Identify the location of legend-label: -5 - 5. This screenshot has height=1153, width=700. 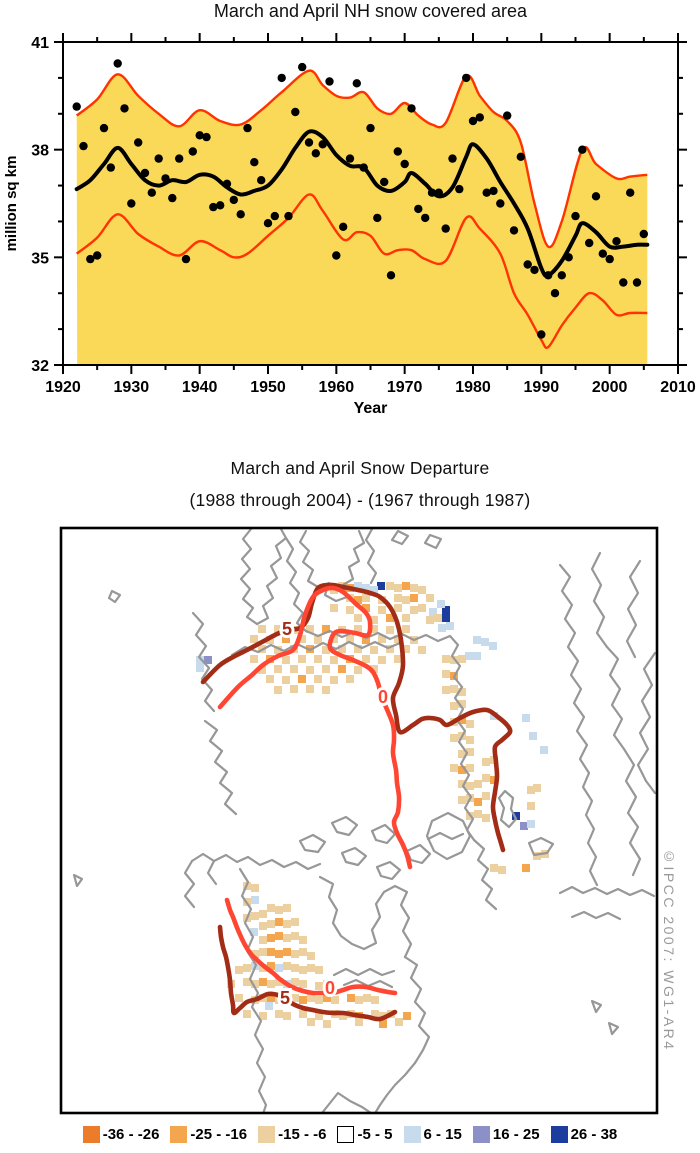
(375, 1134).